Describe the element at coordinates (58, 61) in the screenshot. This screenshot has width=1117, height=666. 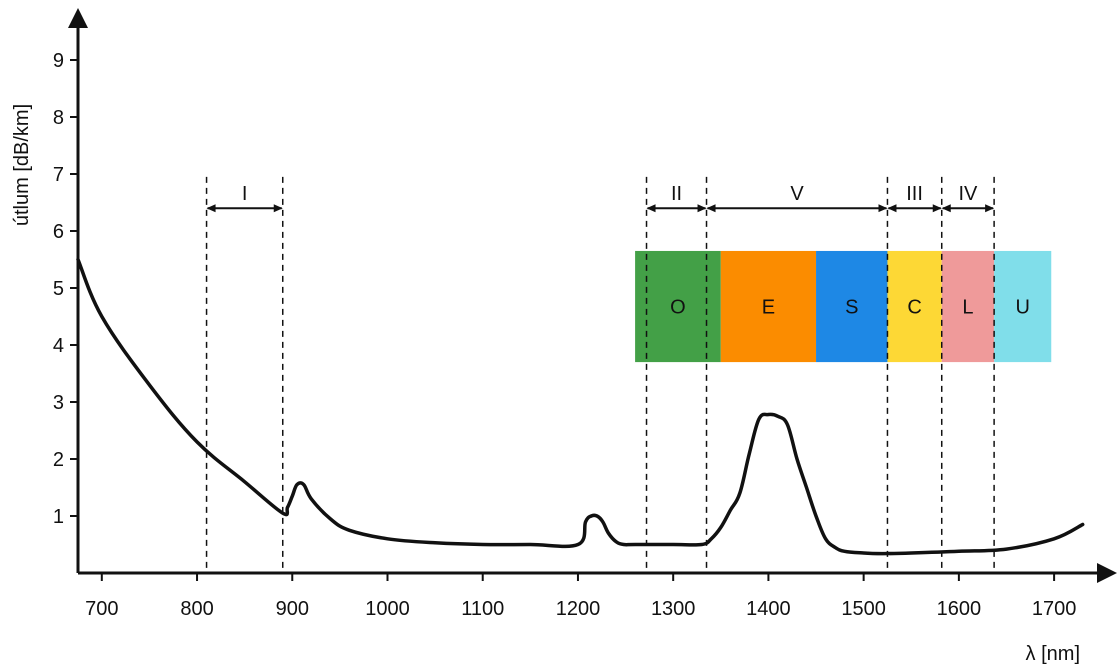
I see `y-tick-label: 9` at that location.